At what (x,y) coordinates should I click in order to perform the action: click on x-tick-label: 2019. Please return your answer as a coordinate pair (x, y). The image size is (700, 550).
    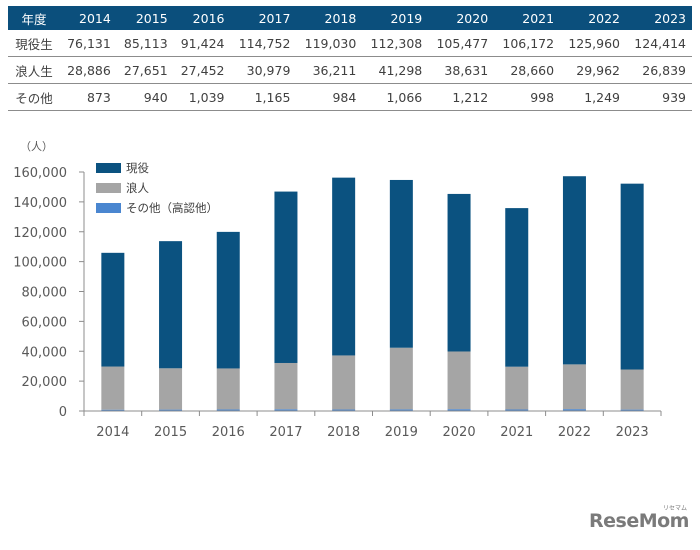
    Looking at the image, I should click on (401, 432).